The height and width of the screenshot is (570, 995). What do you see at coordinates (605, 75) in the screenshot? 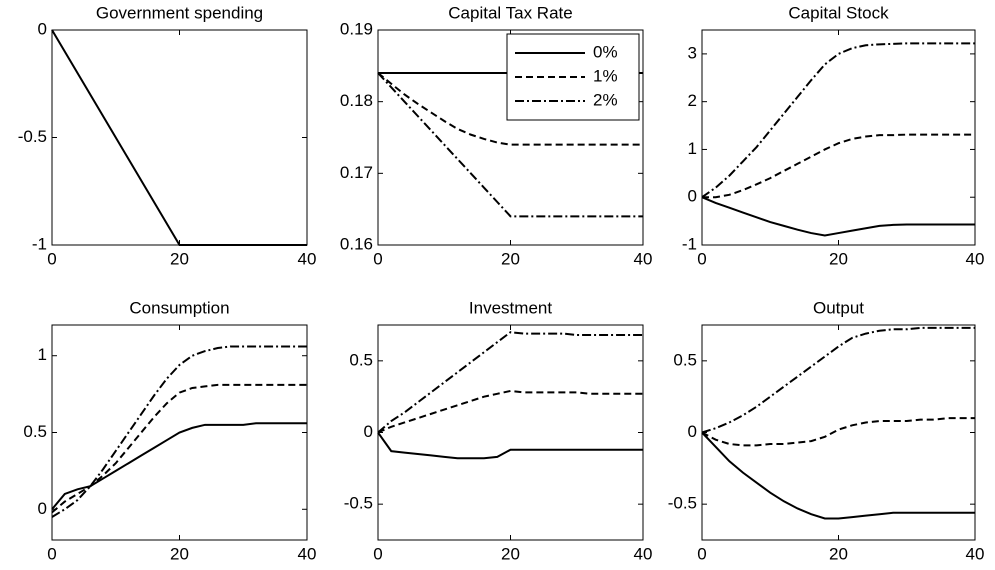
I see `legend-label: 1%` at bounding box center [605, 75].